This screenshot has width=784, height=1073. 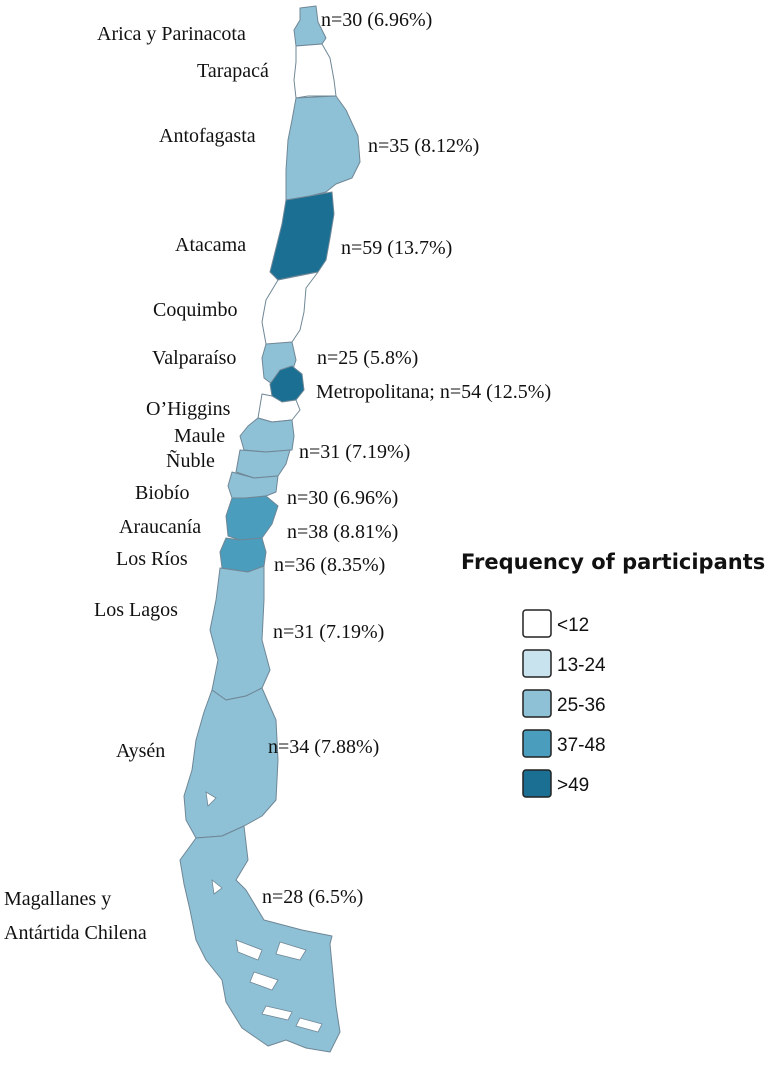 I want to click on region-atacama, so click(x=302, y=236).